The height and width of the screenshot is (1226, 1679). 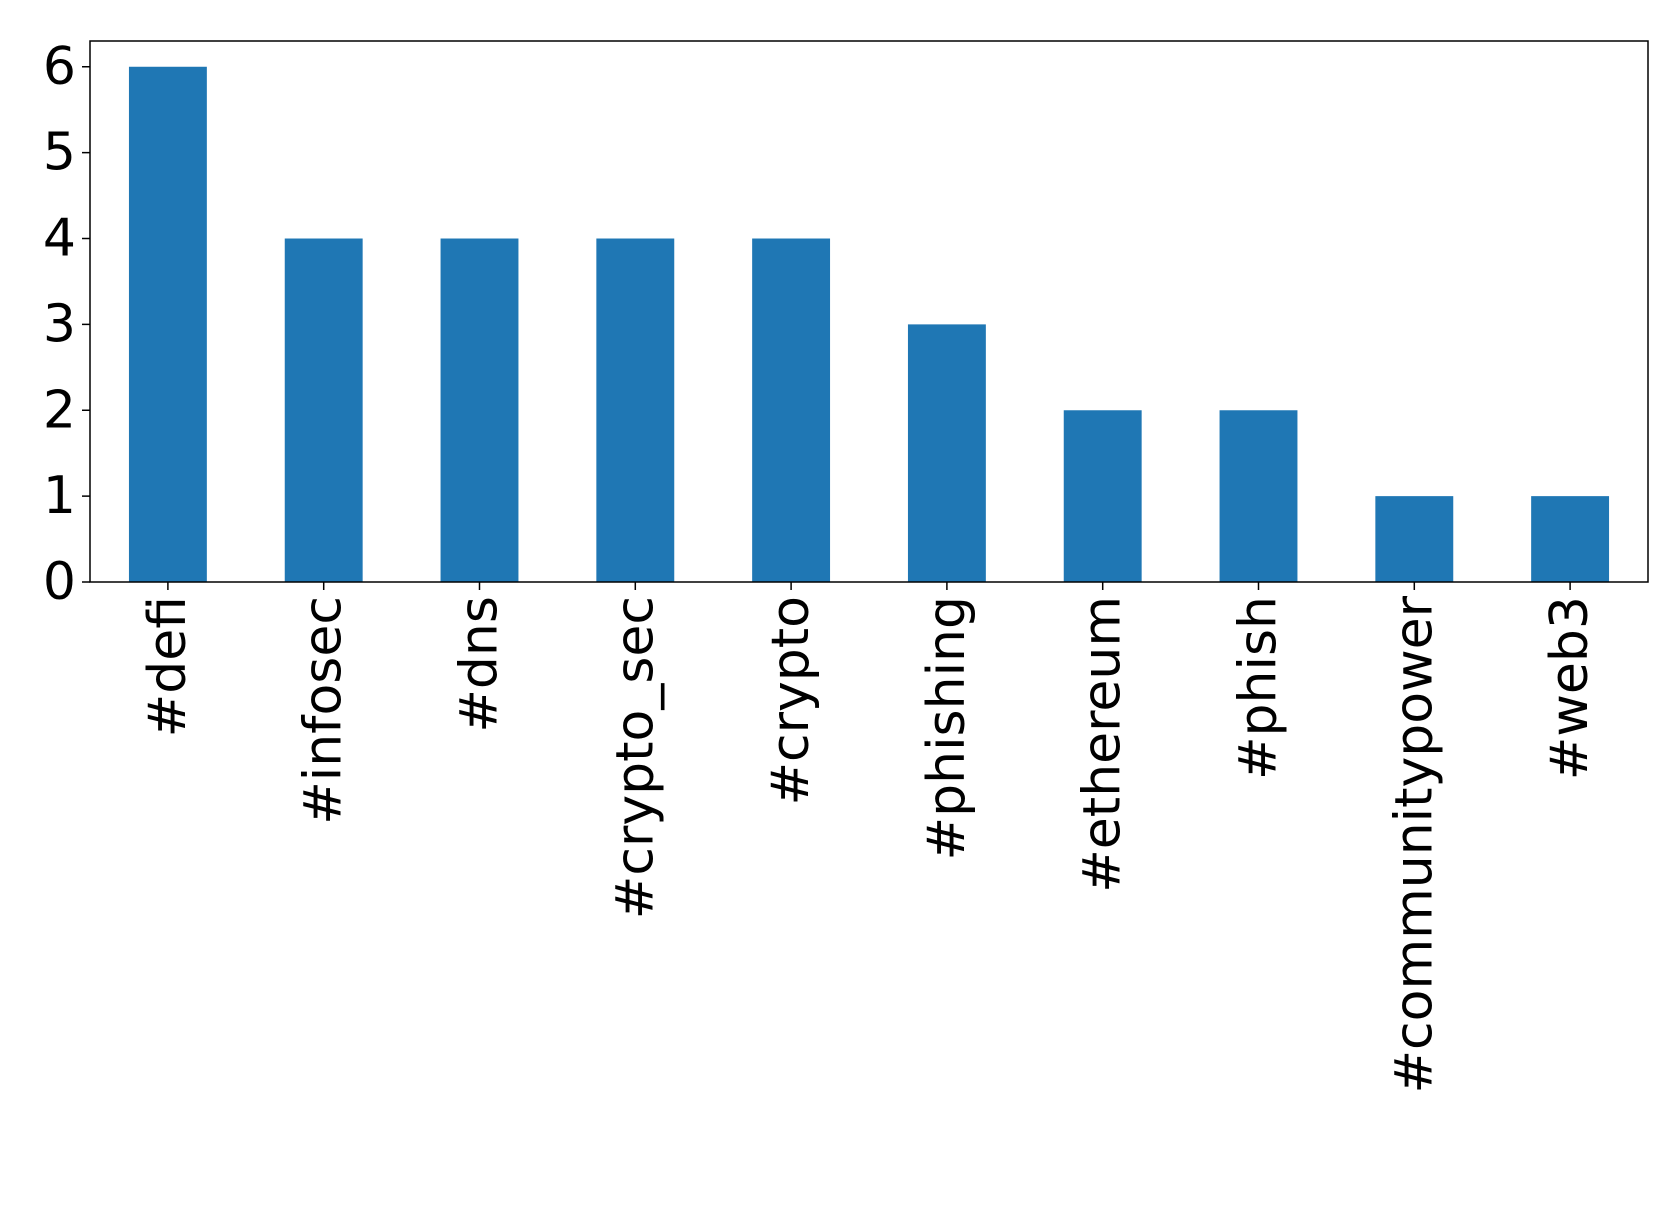 I want to click on x-tick-label: #phish, so click(x=1259, y=688).